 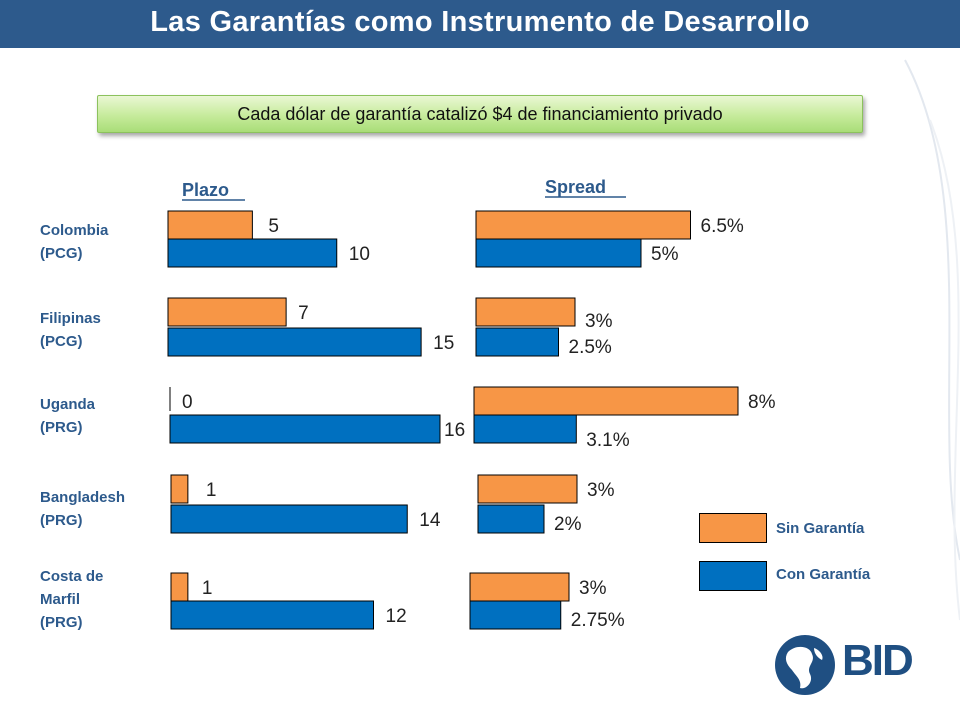 What do you see at coordinates (805, 665) in the screenshot?
I see `bid-globe-icon` at bounding box center [805, 665].